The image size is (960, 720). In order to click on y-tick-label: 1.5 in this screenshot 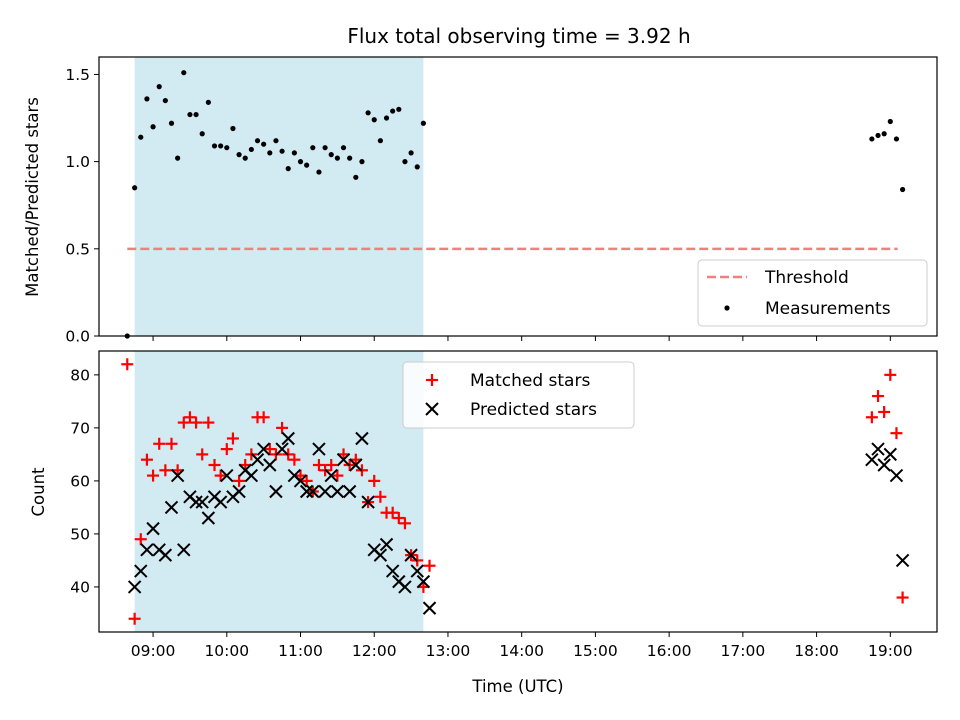, I will do `click(77, 75)`.